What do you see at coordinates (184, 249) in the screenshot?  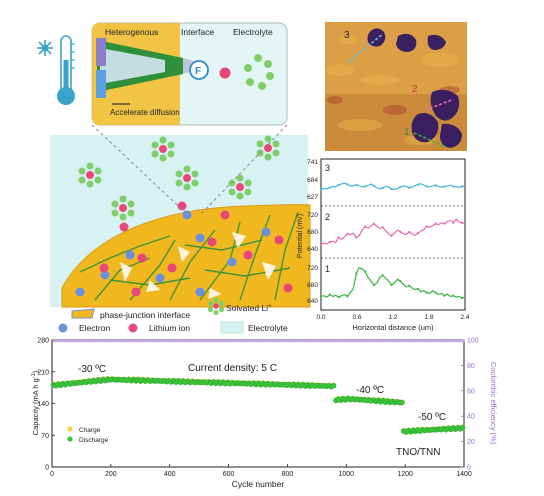 I see `charge-carriers` at bounding box center [184, 249].